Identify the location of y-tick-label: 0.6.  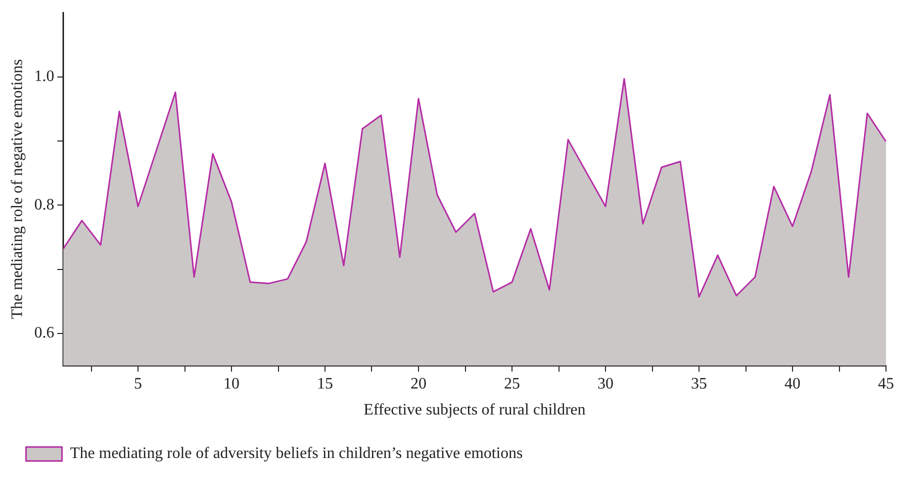
(44, 333).